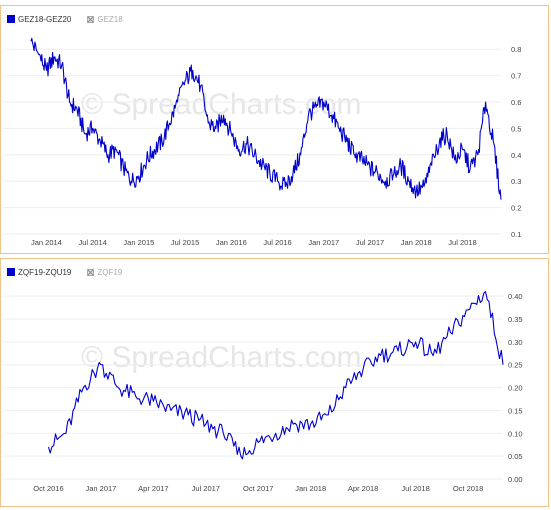  Describe the element at coordinates (515, 388) in the screenshot. I see `y-tick-label: 0.20` at that location.